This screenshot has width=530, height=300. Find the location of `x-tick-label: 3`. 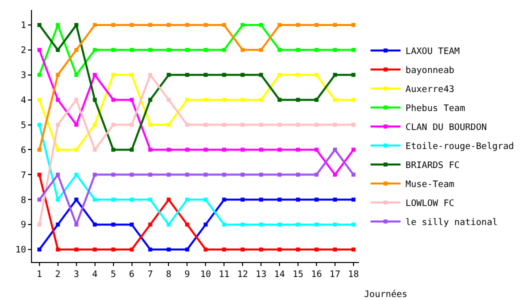

x-tick-label: 3 is located at coordinates (77, 275).